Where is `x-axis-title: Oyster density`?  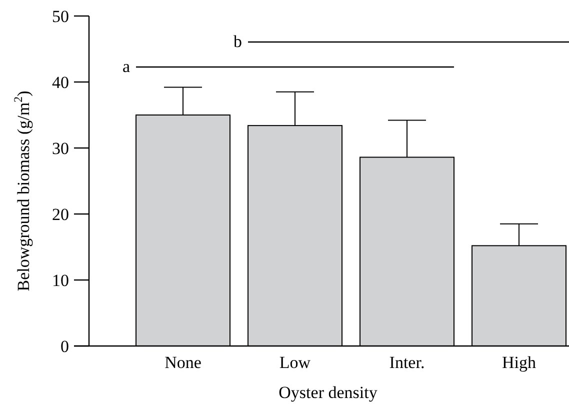
x-axis-title: Oyster density is located at coordinates (328, 392).